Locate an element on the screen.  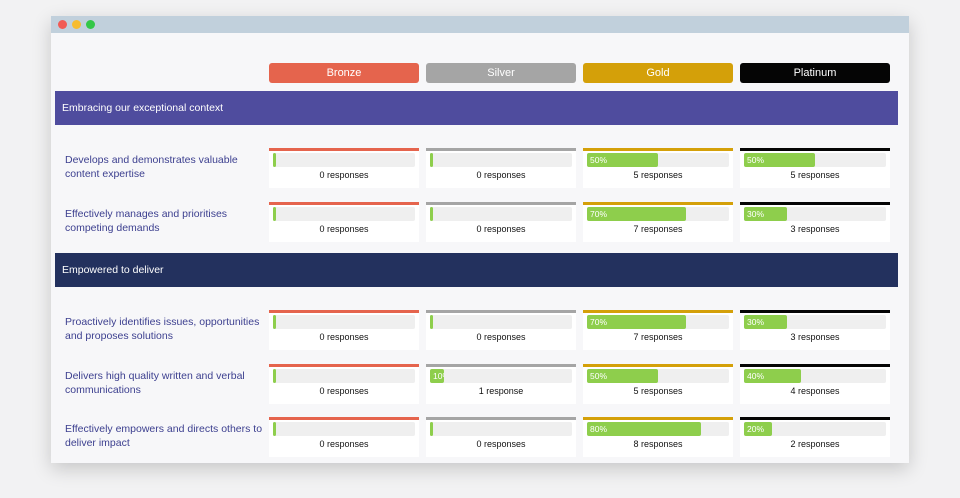
maximize-window-icon is located at coordinates (90, 24).